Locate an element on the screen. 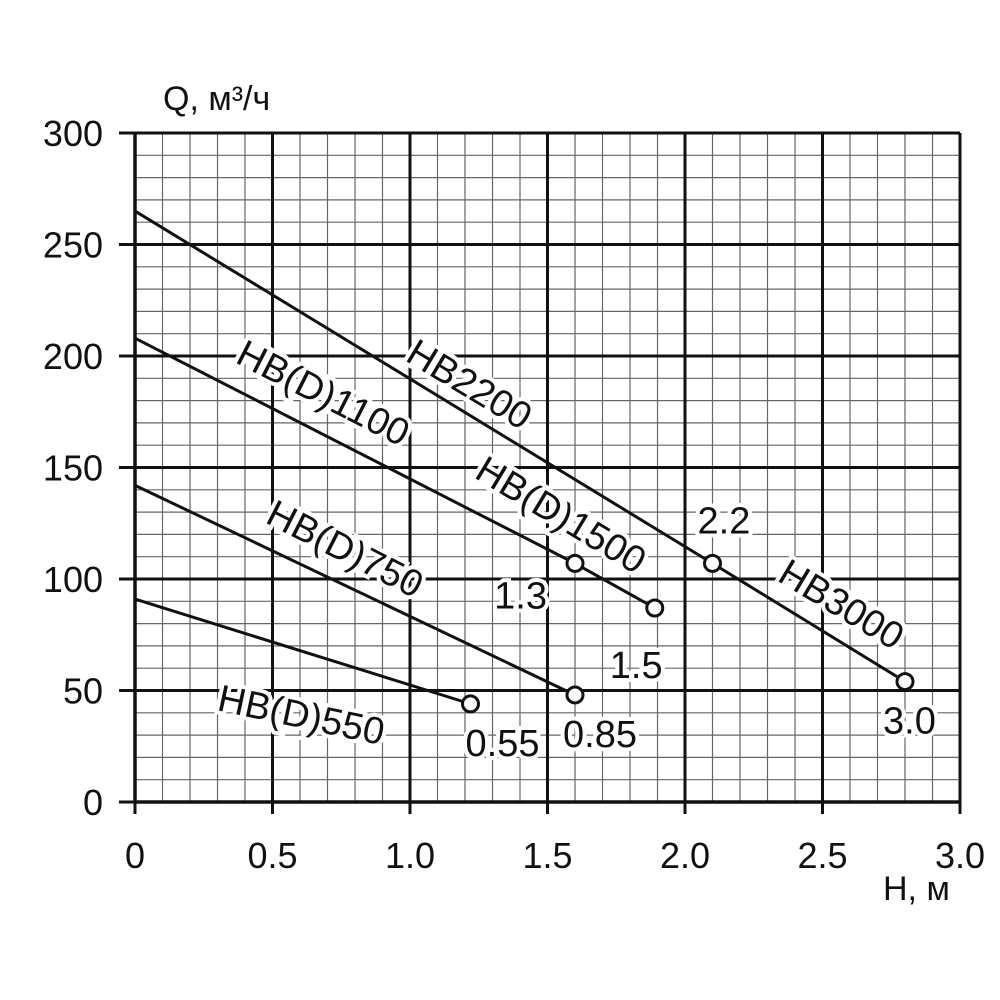 The image size is (1000, 1000). x-tick-label: 1.5 is located at coordinates (547, 855).